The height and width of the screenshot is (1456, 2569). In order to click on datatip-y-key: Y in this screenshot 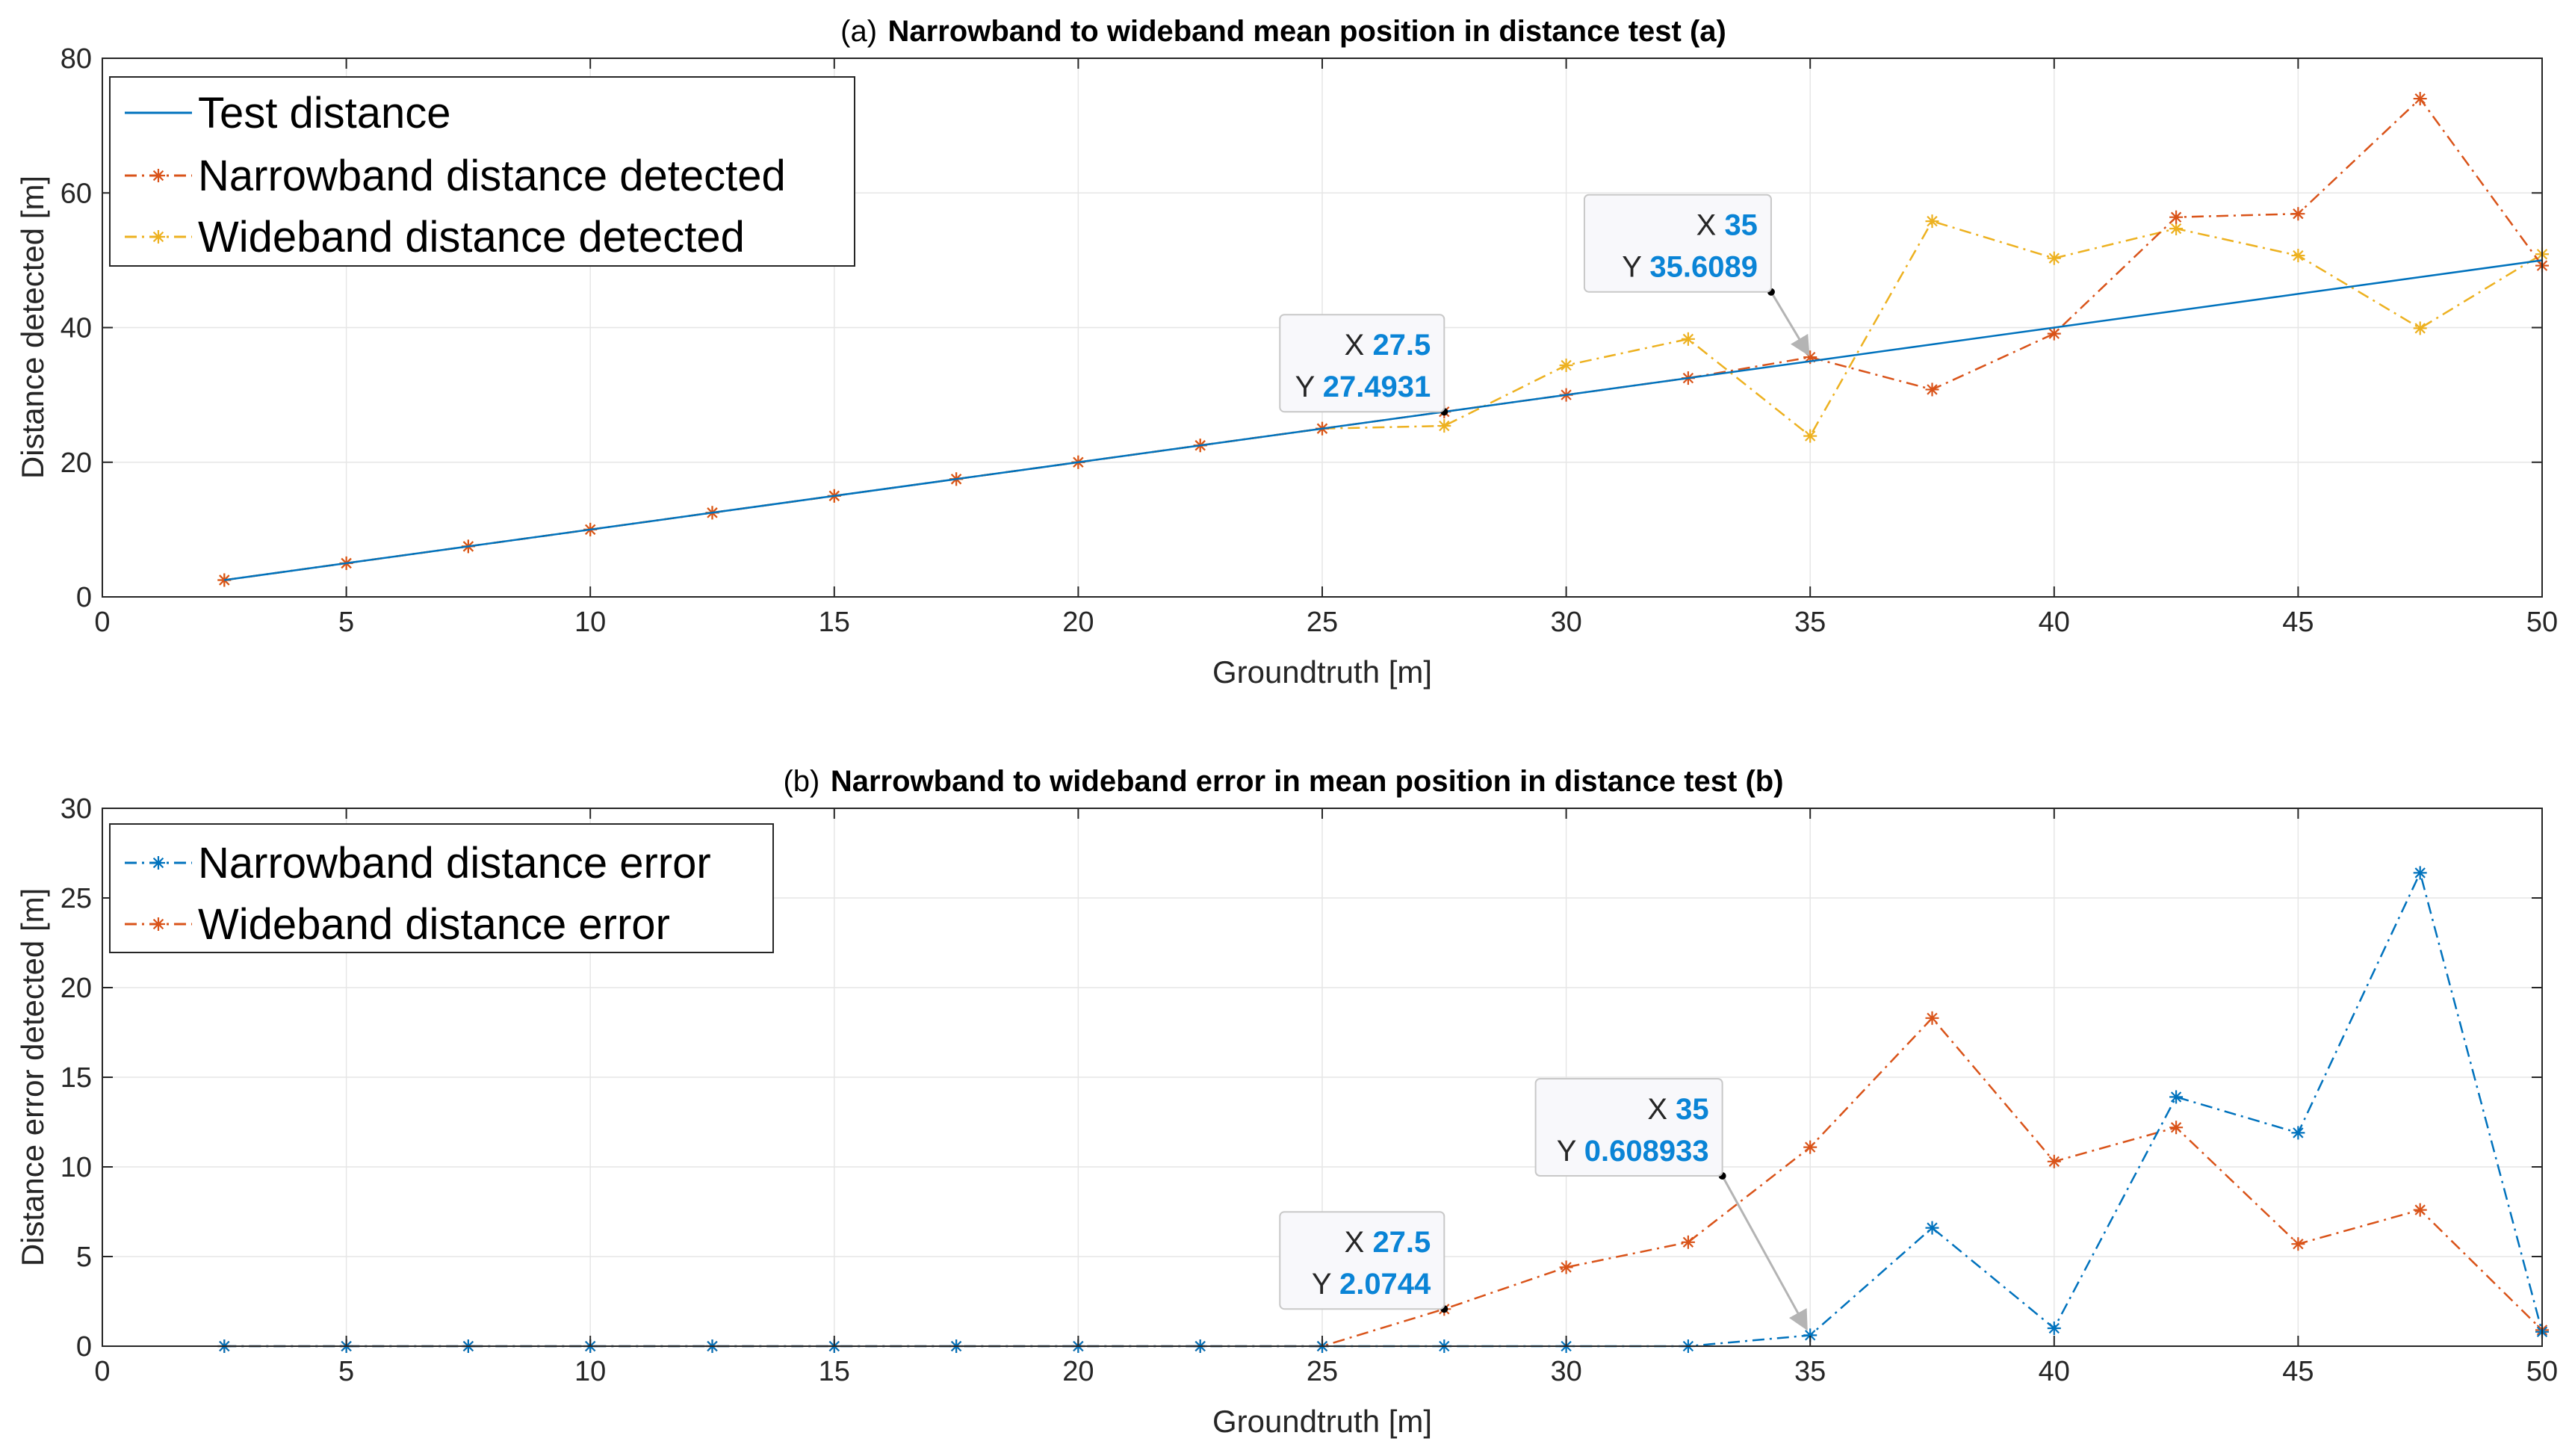, I will do `click(1570, 1151)`.